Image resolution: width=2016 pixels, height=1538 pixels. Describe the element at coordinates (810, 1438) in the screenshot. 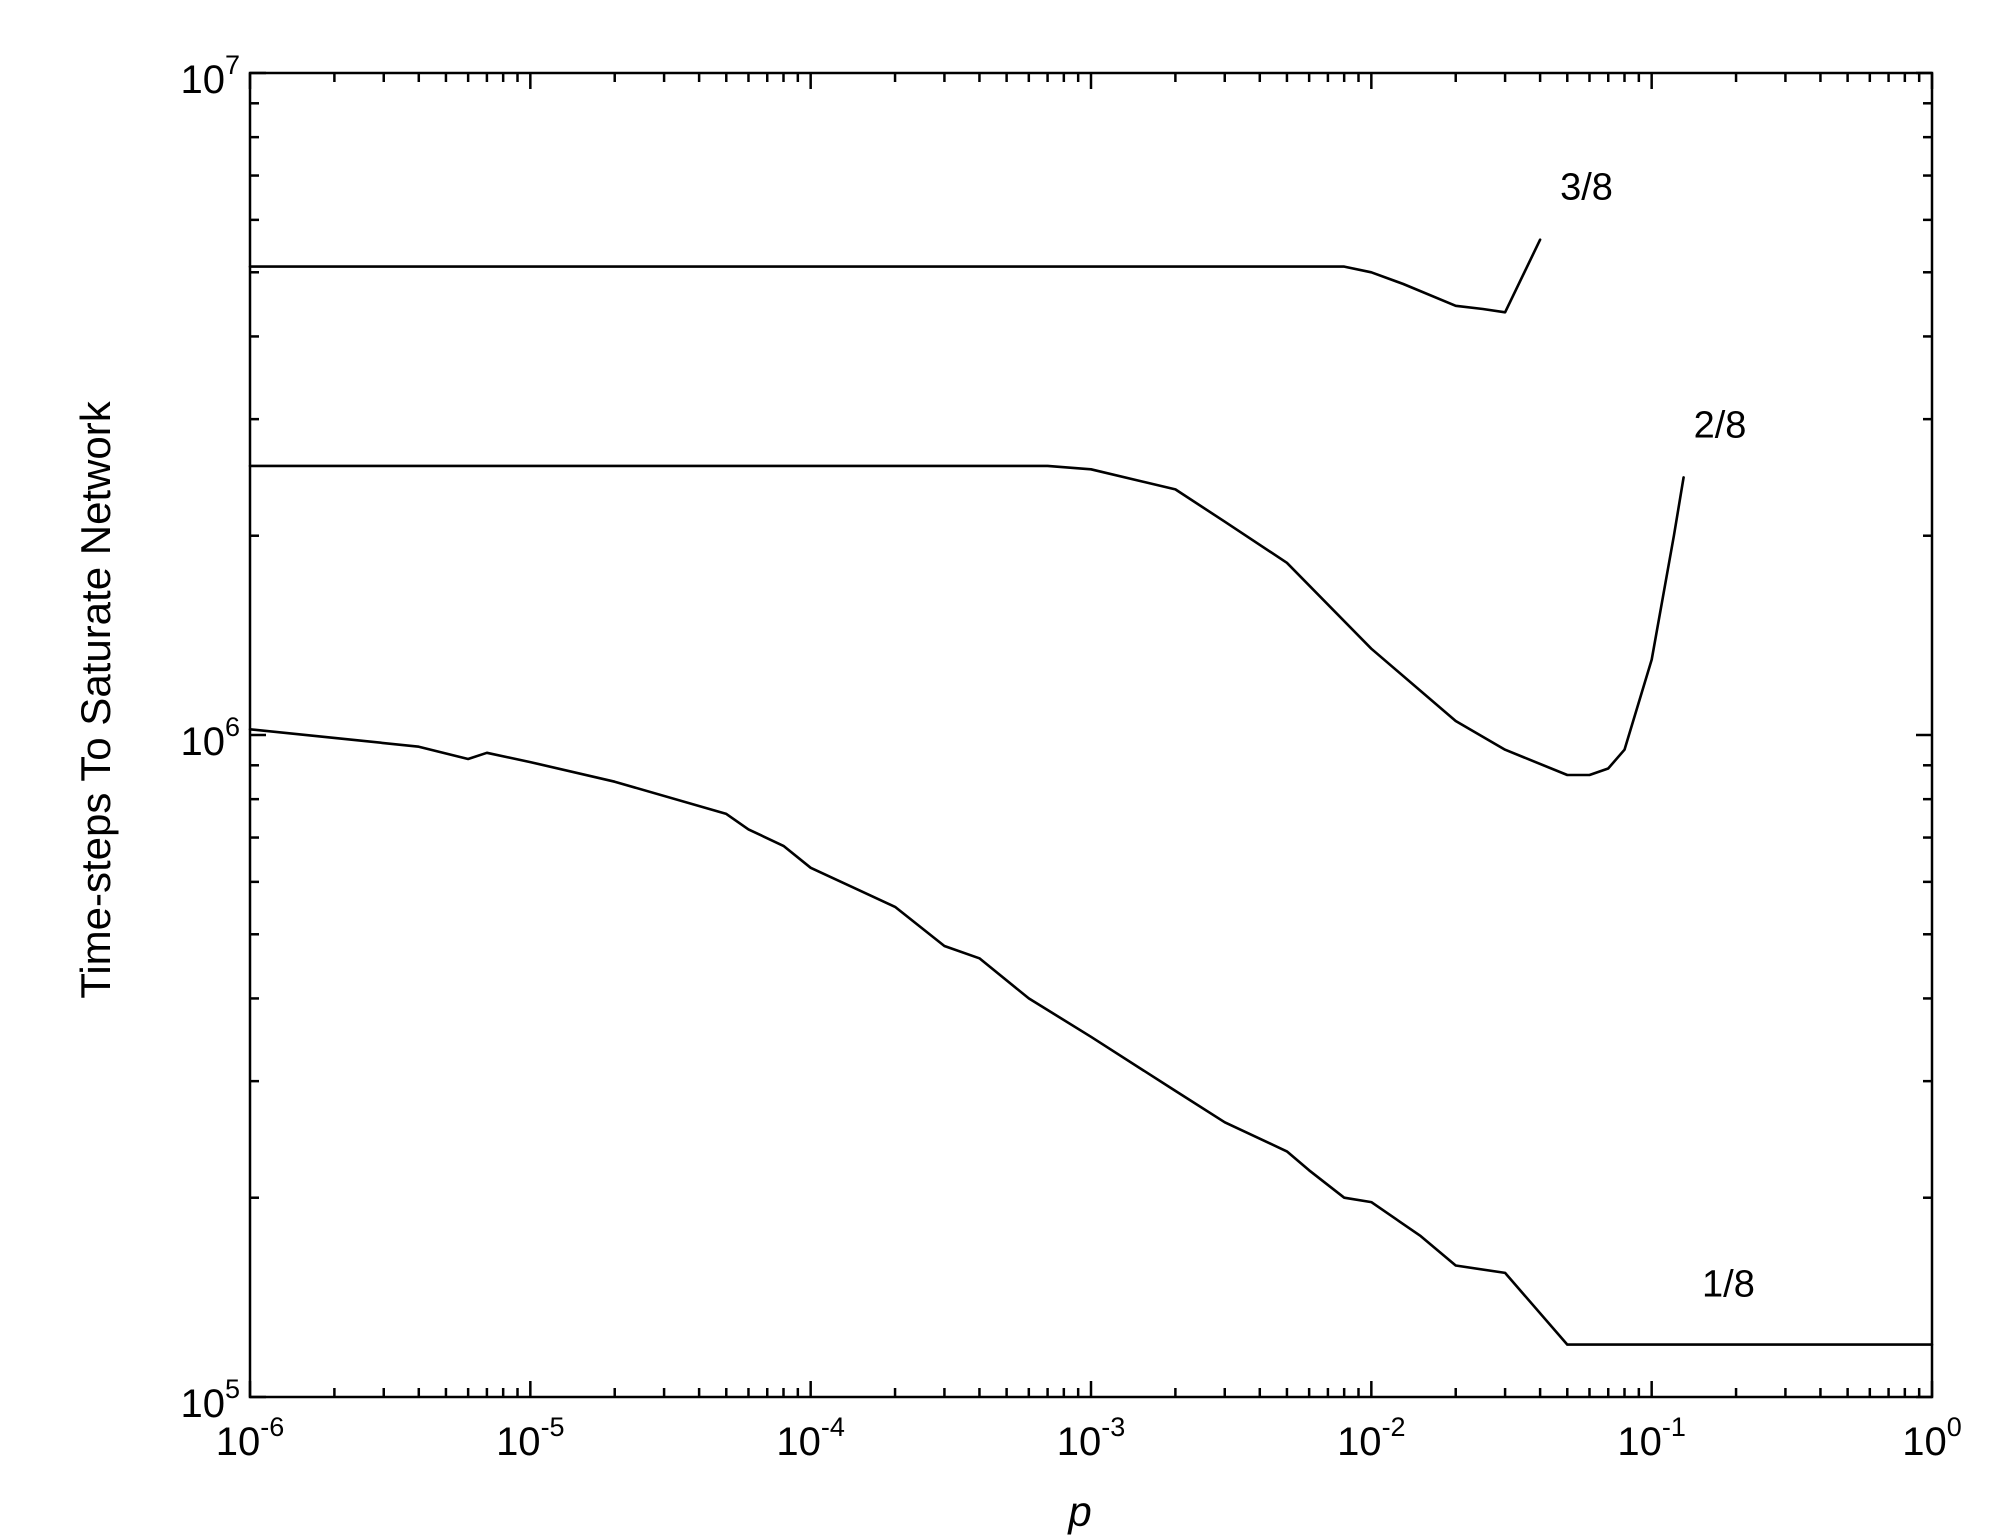

I see `x-tick-label: 10⁻⁴` at that location.